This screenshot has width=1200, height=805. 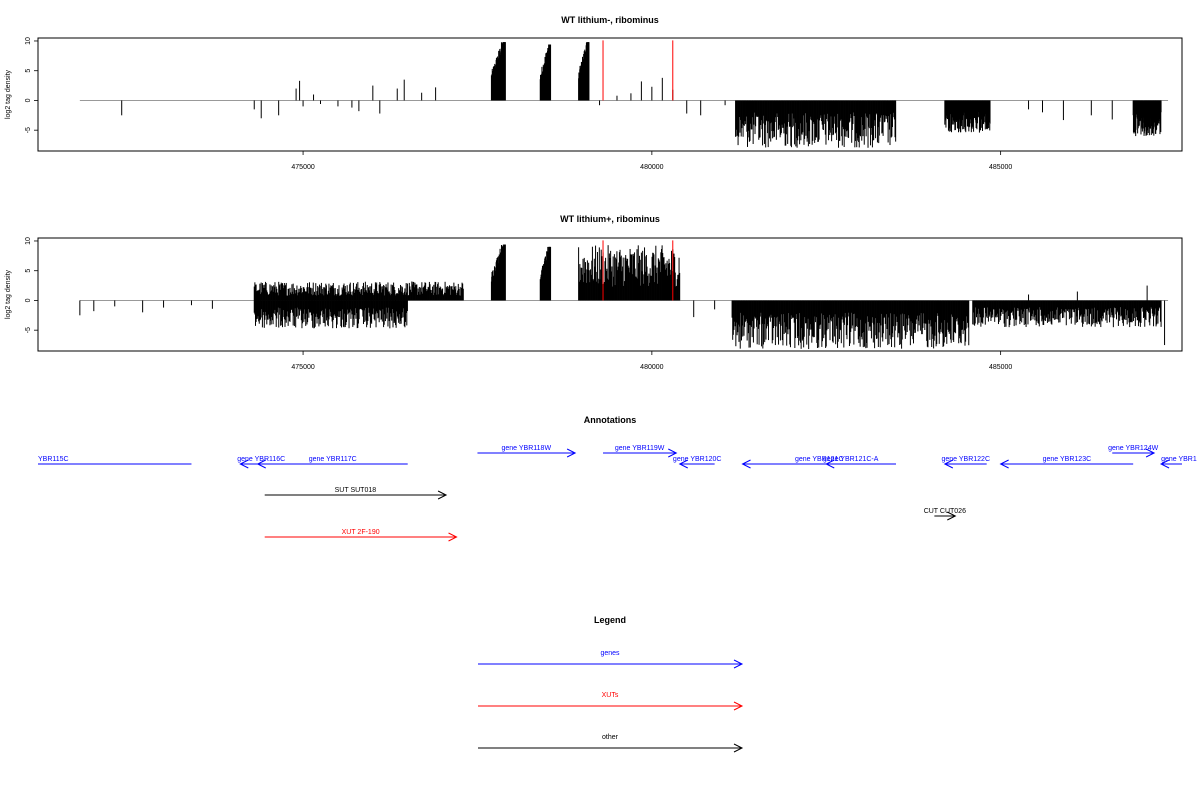 What do you see at coordinates (610, 20) in the screenshot?
I see `panel-title: WT lithium-, ribominus` at bounding box center [610, 20].